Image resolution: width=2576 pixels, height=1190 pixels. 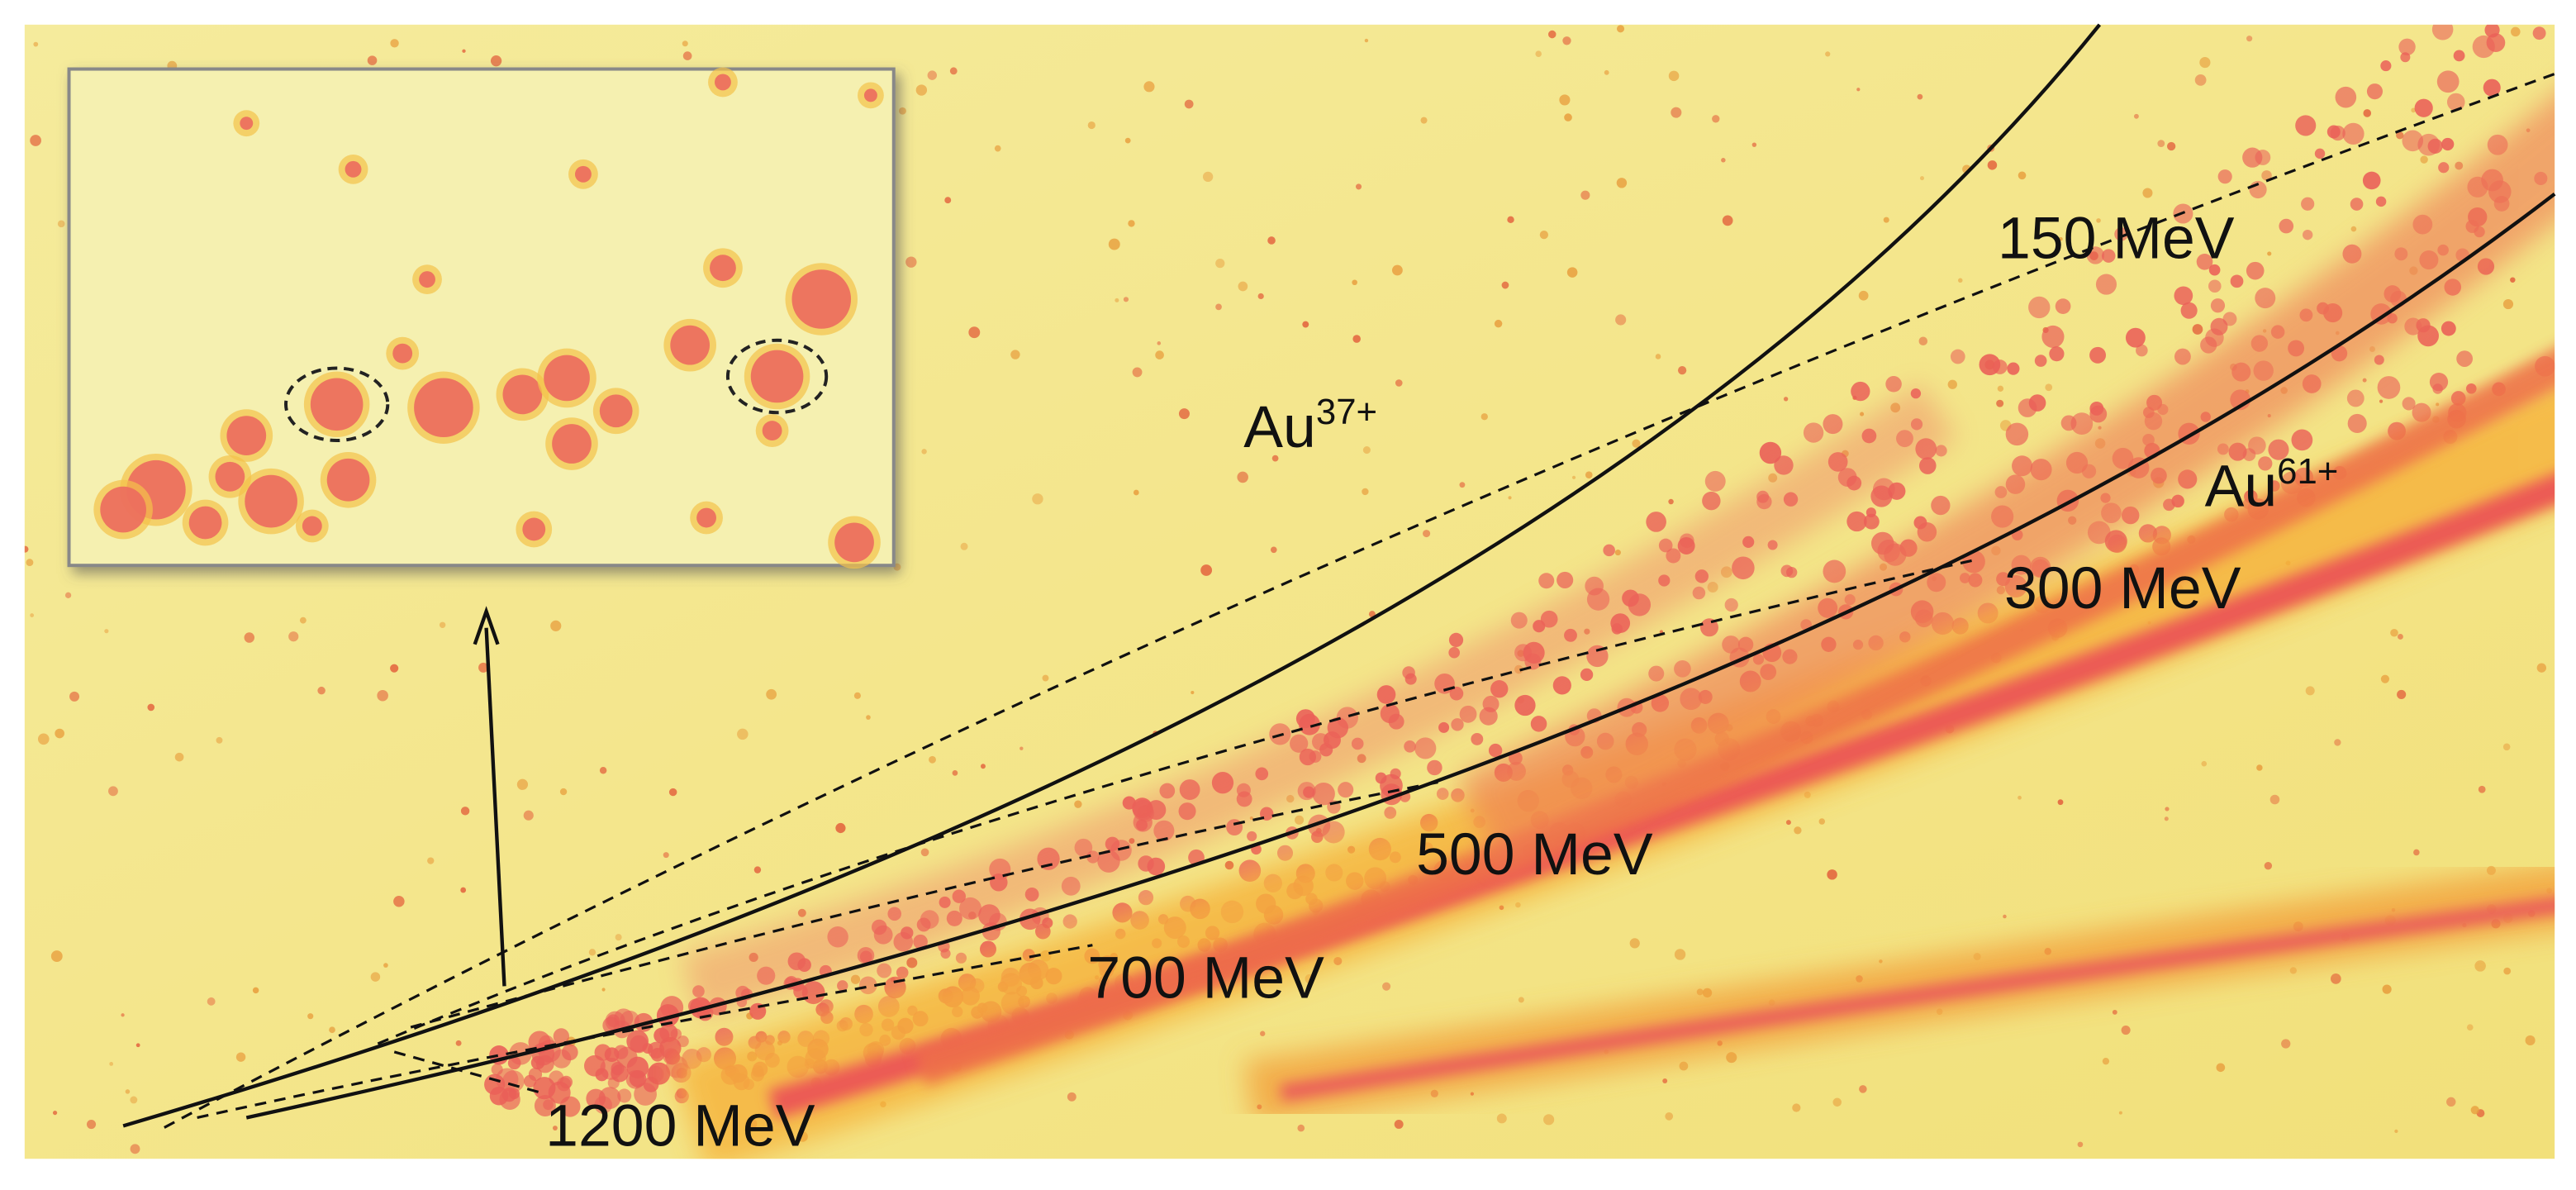 What do you see at coordinates (1534, 854) in the screenshot?
I see `energy-label: 500 MeV` at bounding box center [1534, 854].